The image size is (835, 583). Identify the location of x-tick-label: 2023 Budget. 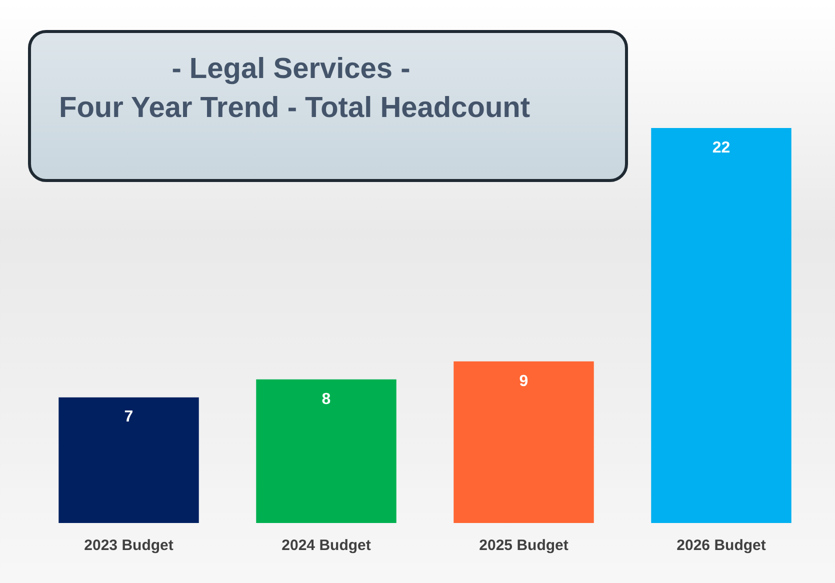
(129, 545).